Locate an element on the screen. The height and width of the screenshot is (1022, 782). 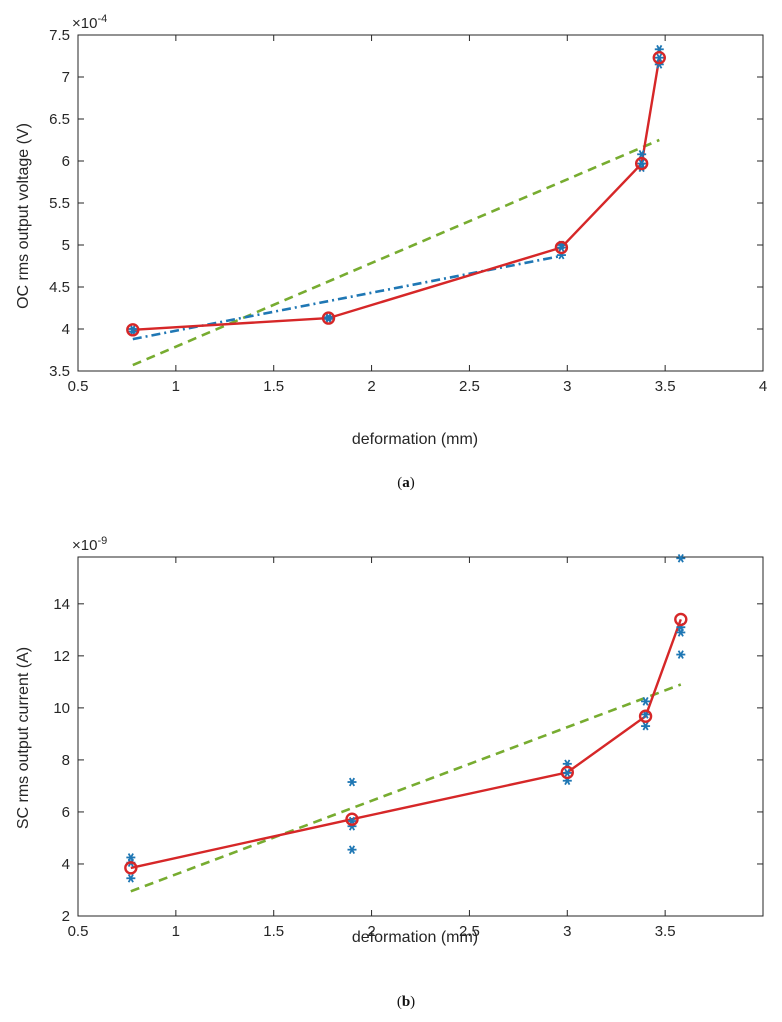
y-axis-label-b: SC rms output current (A) is located at coordinates (23, 738).